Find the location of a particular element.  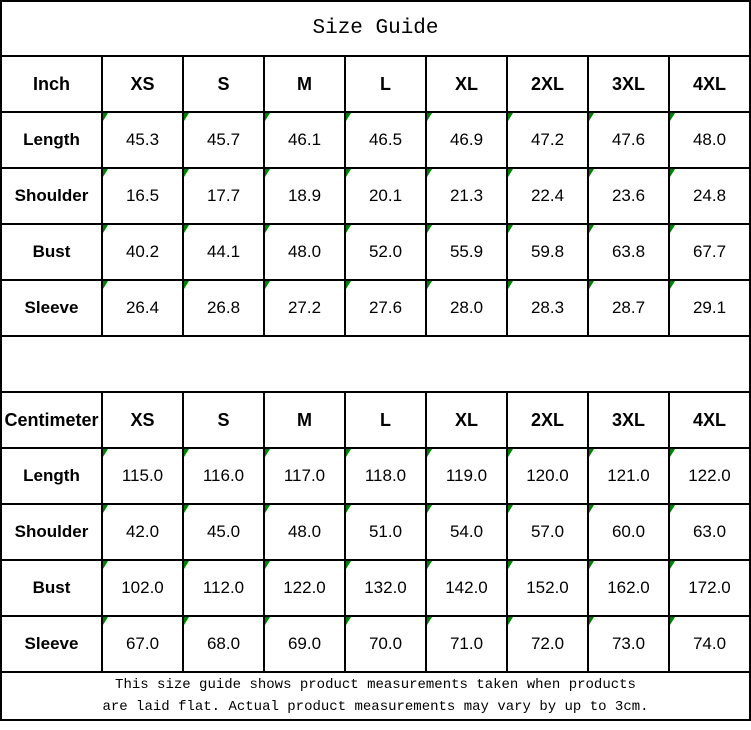

measure-value-cell-text: 45.7 is located at coordinates (223, 139).